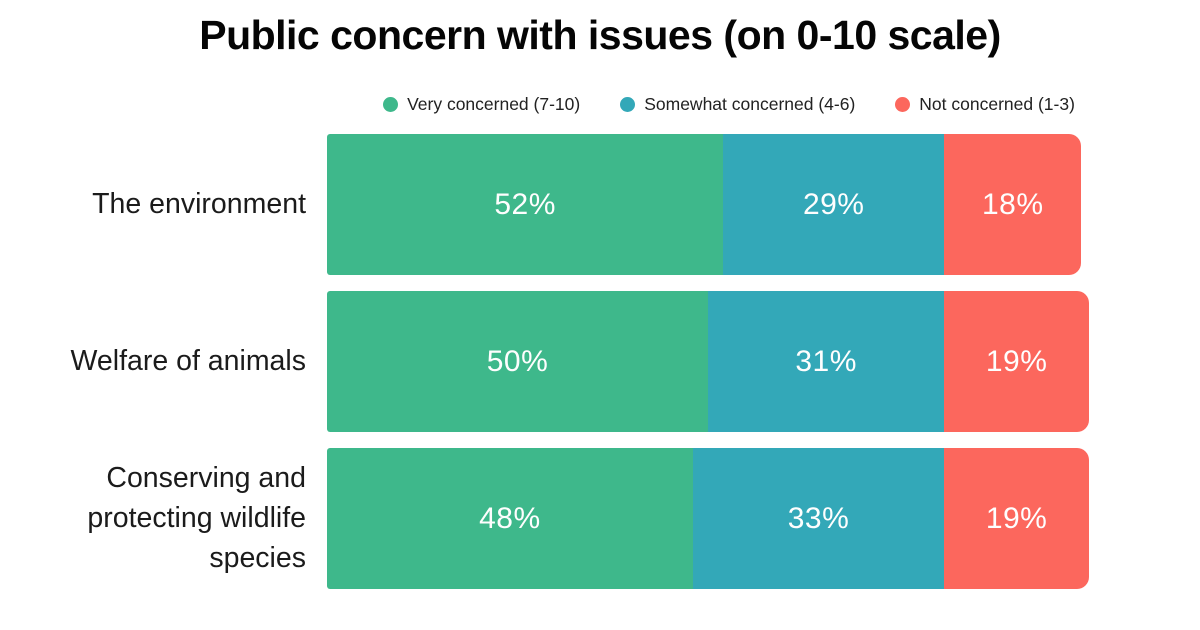  What do you see at coordinates (199, 203) in the screenshot?
I see `category-label: The environment` at bounding box center [199, 203].